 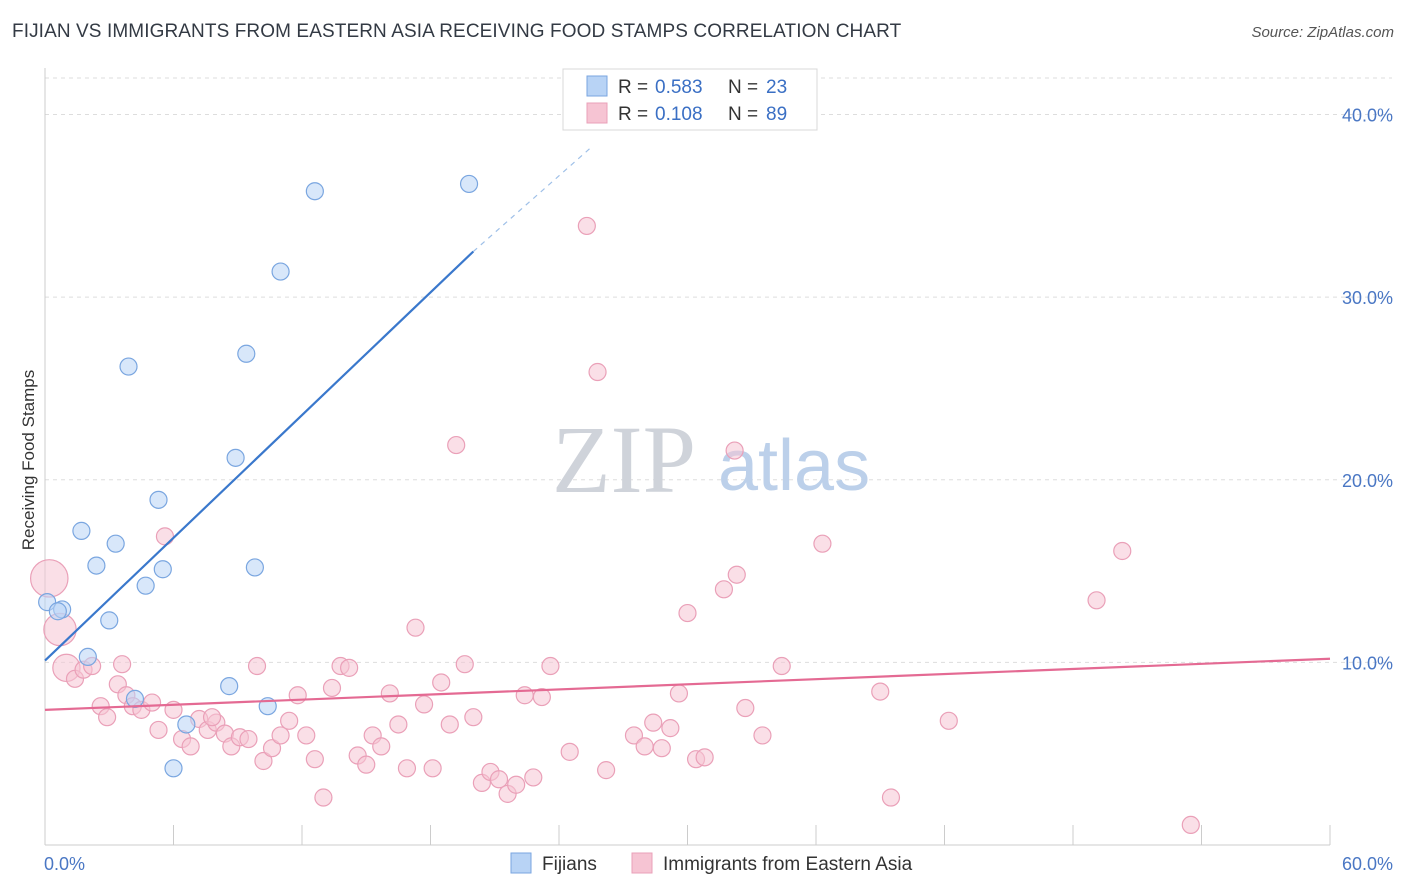 What do you see at coordinates (679, 87) in the screenshot?
I see `stats-r-value-1: 0.583` at bounding box center [679, 87].